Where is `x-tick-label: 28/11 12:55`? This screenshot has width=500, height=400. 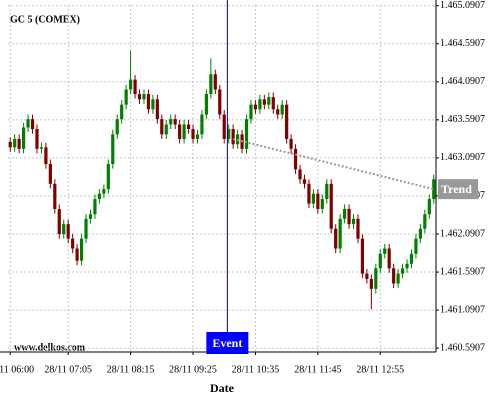
x-tick-label: 28/11 12:55 is located at coordinates (380, 369).